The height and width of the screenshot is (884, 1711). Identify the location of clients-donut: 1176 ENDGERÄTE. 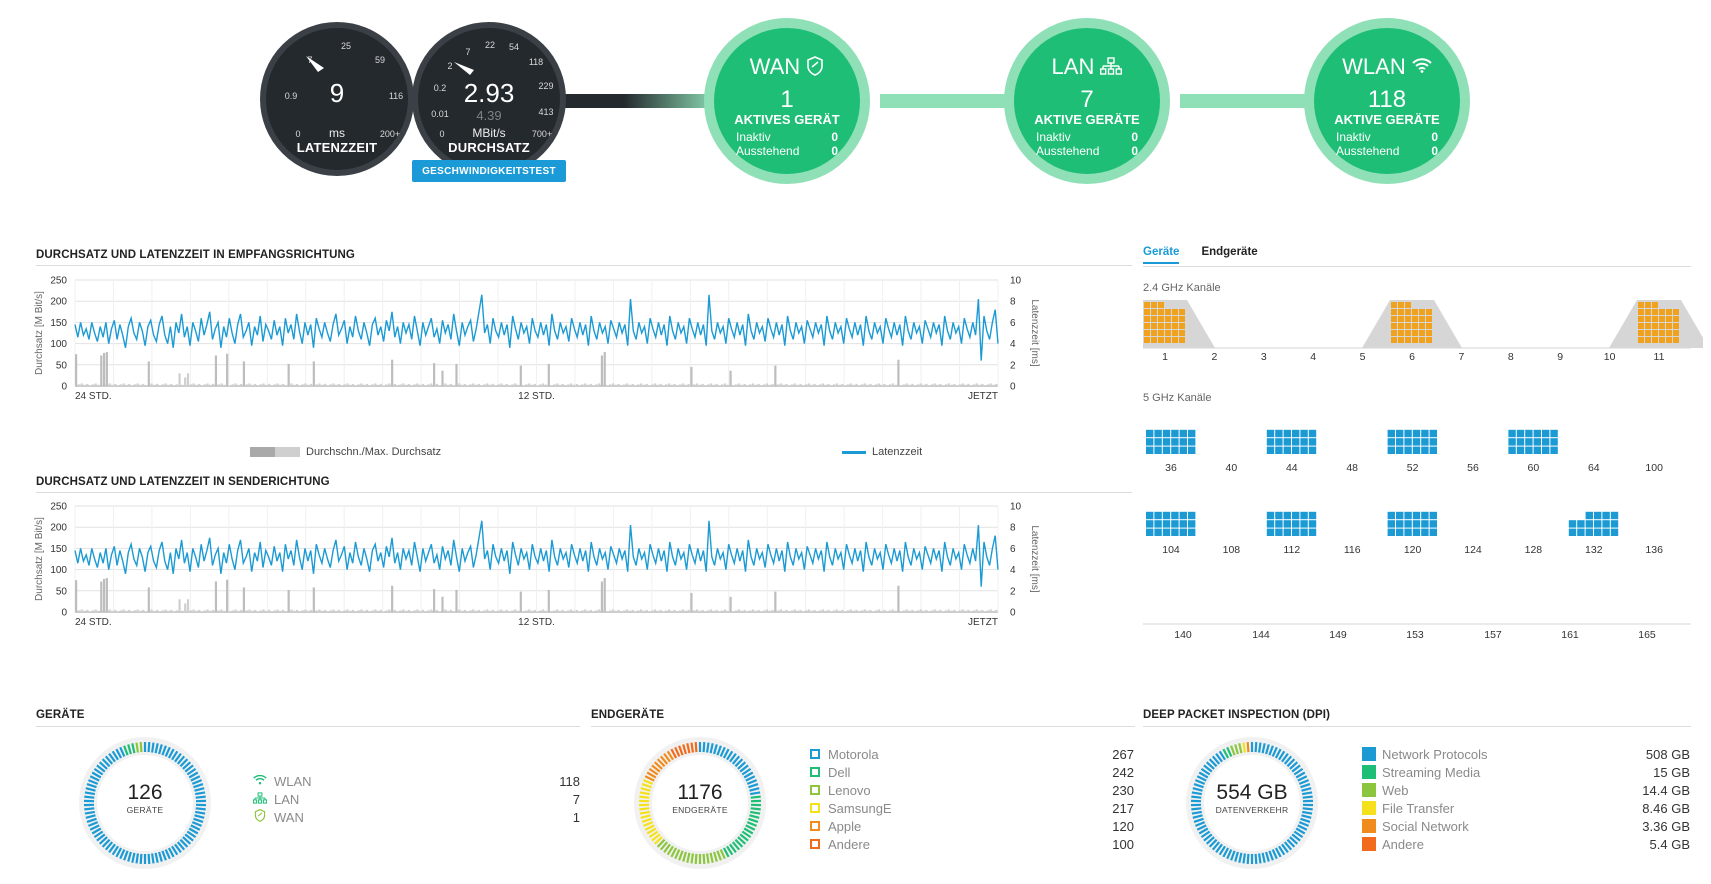
(700, 803).